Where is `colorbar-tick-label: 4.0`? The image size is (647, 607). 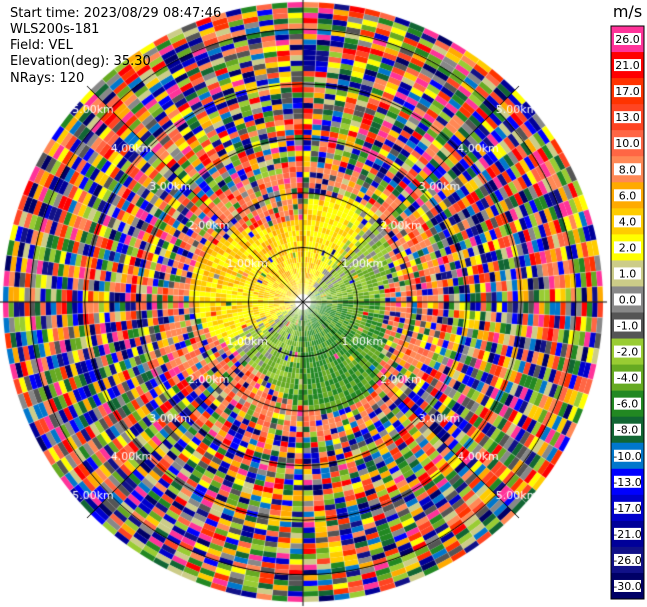
colorbar-tick-label: 4.0 is located at coordinates (628, 221).